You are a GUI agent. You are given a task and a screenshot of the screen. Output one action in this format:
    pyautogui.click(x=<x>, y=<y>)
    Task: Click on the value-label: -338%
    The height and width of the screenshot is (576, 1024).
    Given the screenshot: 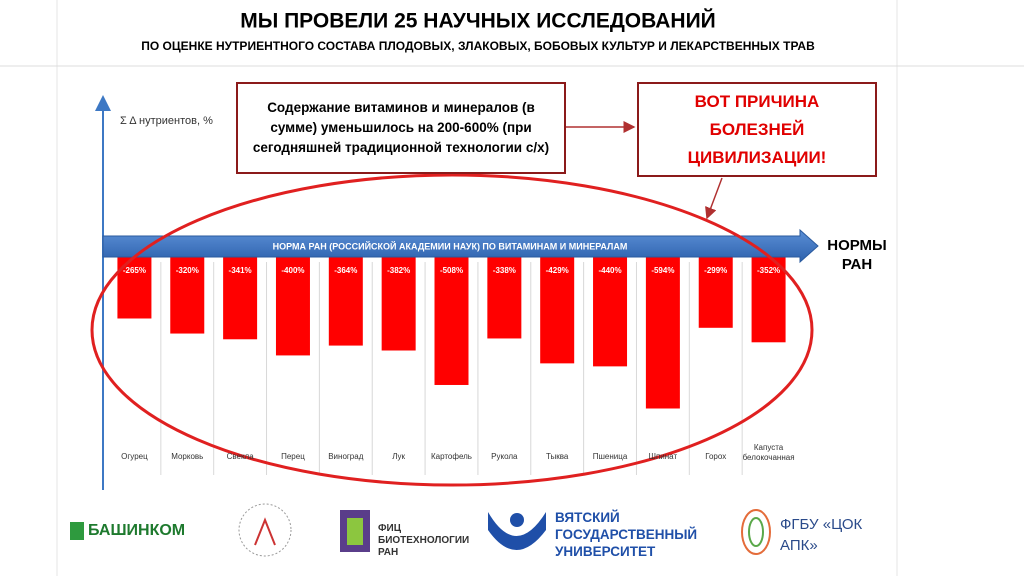 What is the action you would take?
    pyautogui.click(x=504, y=270)
    